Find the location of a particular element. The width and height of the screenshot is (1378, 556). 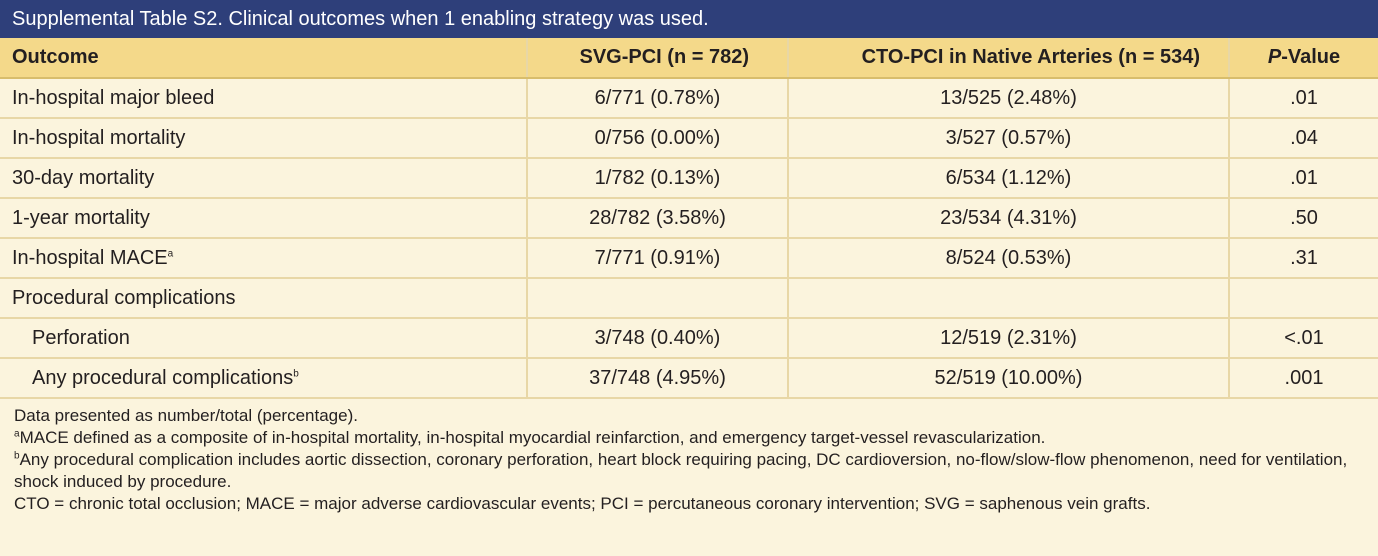

cell-svg-pci-text: 28/782 (3.58%) is located at coordinates (657, 217).